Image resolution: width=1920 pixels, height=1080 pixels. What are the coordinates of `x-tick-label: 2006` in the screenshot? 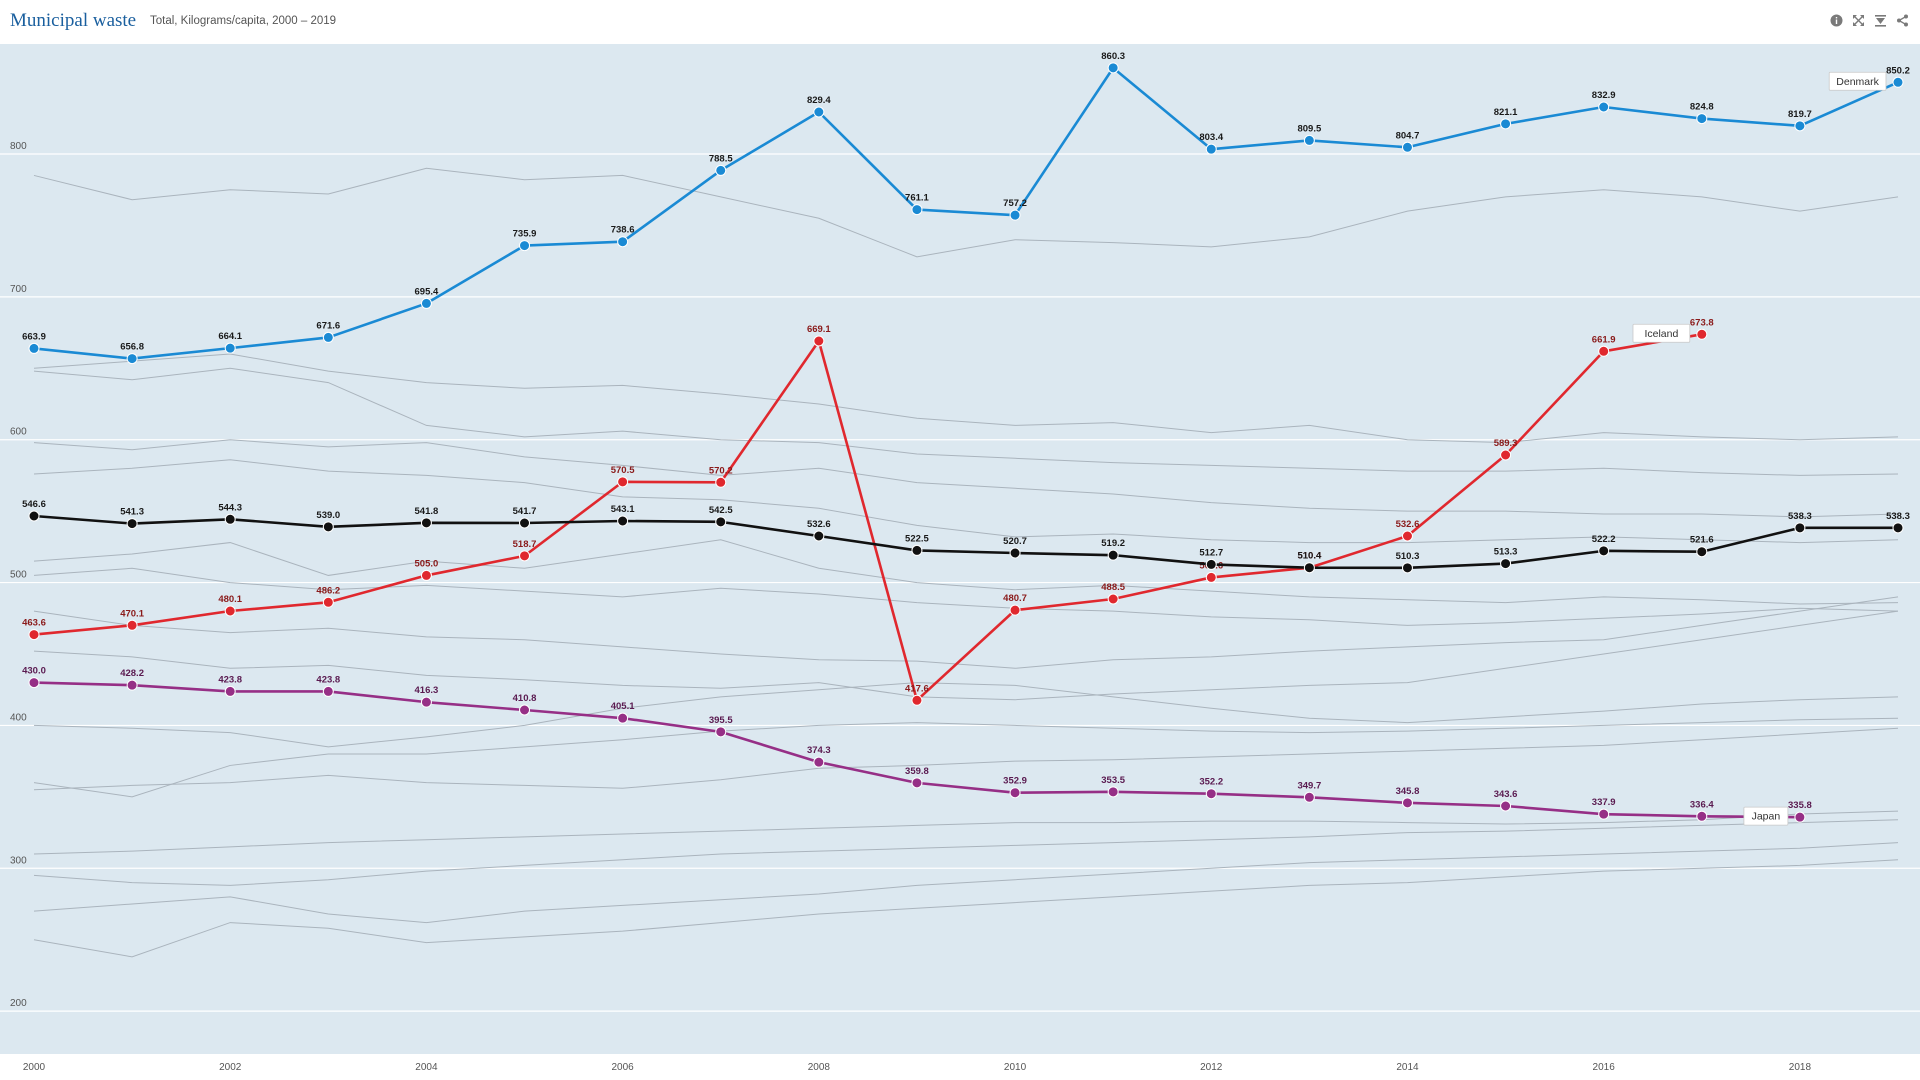 It's located at (623, 1067).